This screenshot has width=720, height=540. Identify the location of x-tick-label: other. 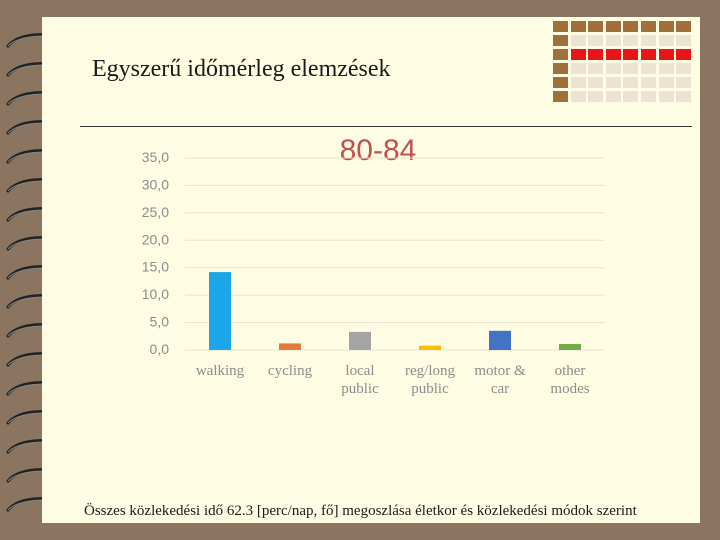
(570, 371).